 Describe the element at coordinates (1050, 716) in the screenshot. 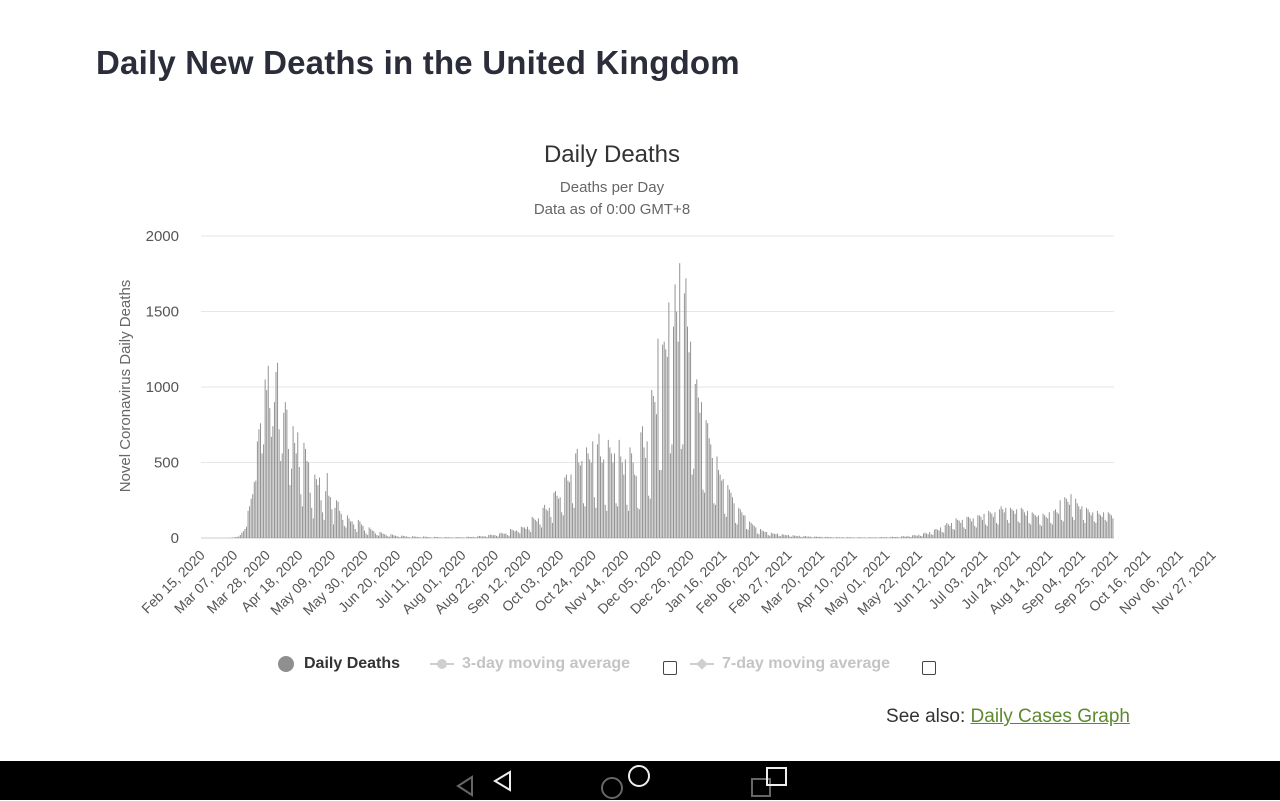

I see `daily-cases-graph-link: Daily Cases Graph` at that location.